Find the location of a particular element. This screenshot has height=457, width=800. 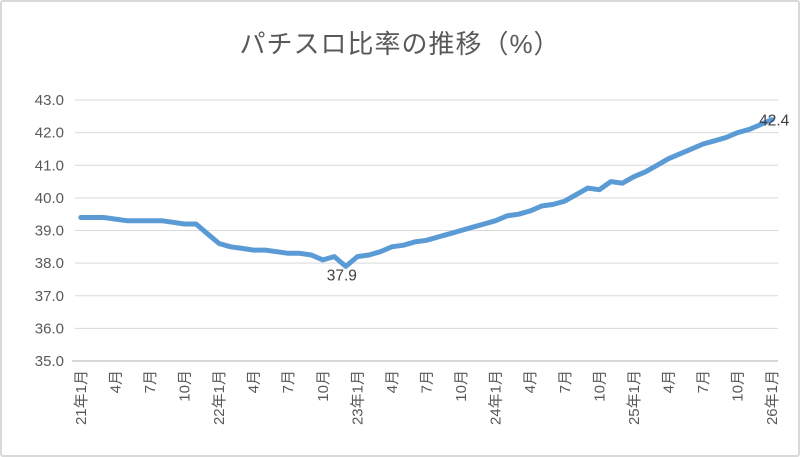

y-axis-label: 39.0 is located at coordinates (49, 231).